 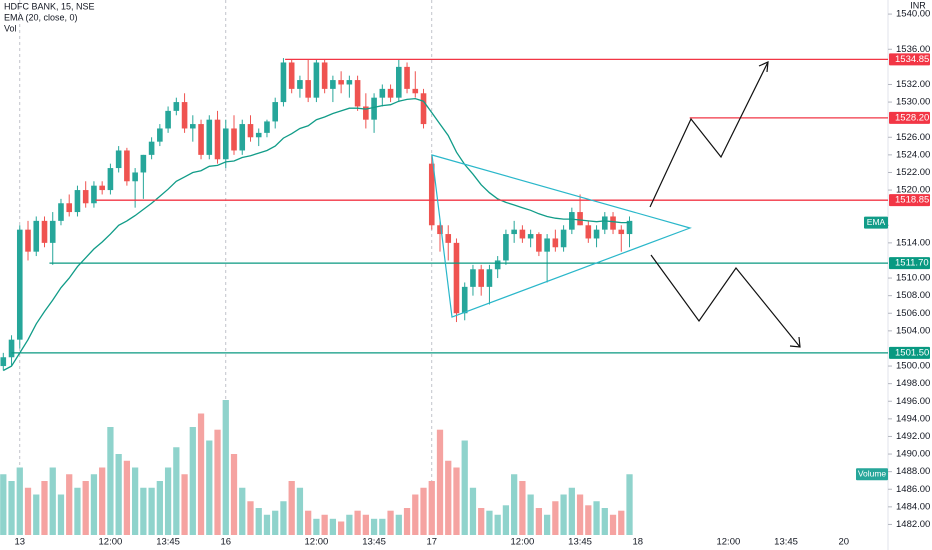 I want to click on volume-tag: Volume, so click(x=872, y=474).